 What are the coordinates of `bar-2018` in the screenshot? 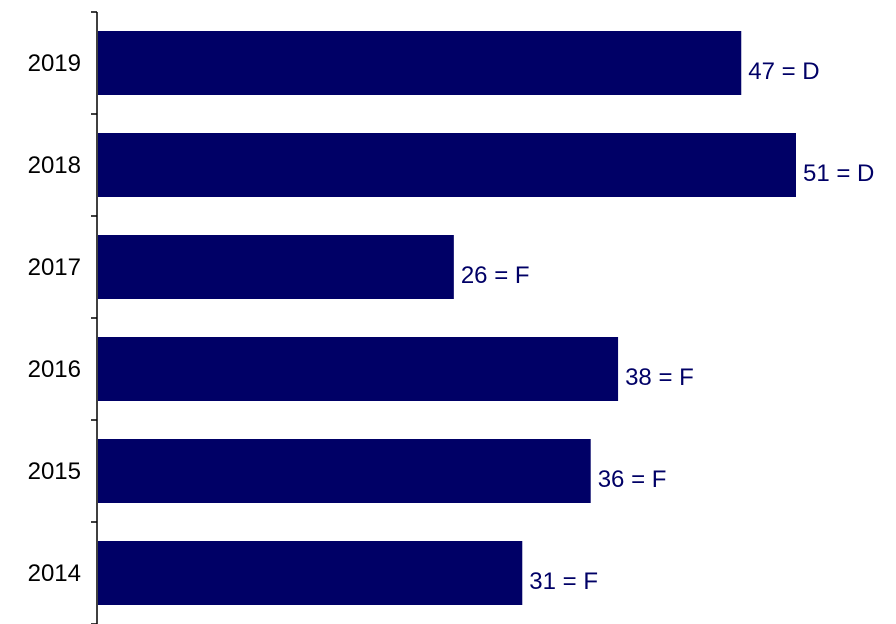 It's located at (447, 165).